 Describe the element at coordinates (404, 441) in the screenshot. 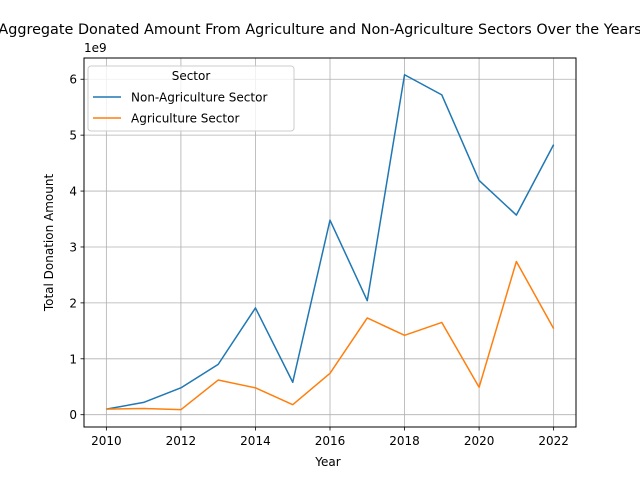

I see `x-tick-label: 2018` at that location.